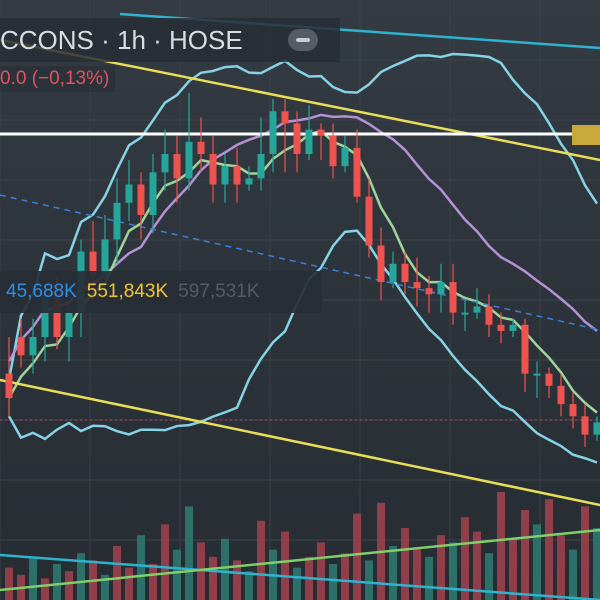 The image size is (600, 600). What do you see at coordinates (303, 40) in the screenshot?
I see `minus-eye-icon` at bounding box center [303, 40].